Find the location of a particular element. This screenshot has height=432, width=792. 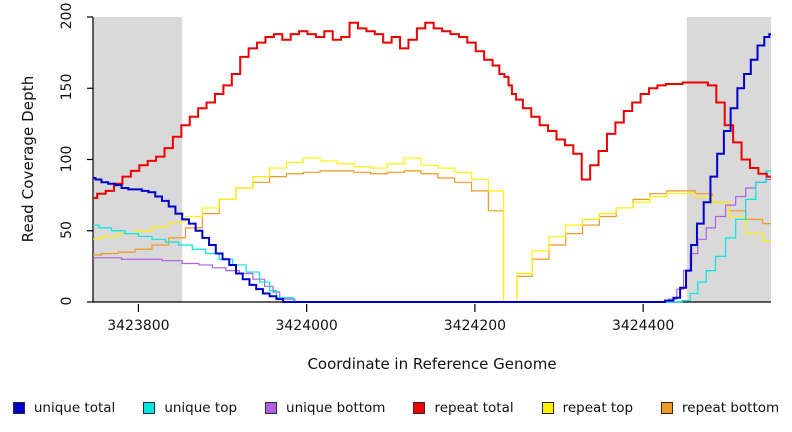

x-tick-label: 3424200 is located at coordinates (475, 326).